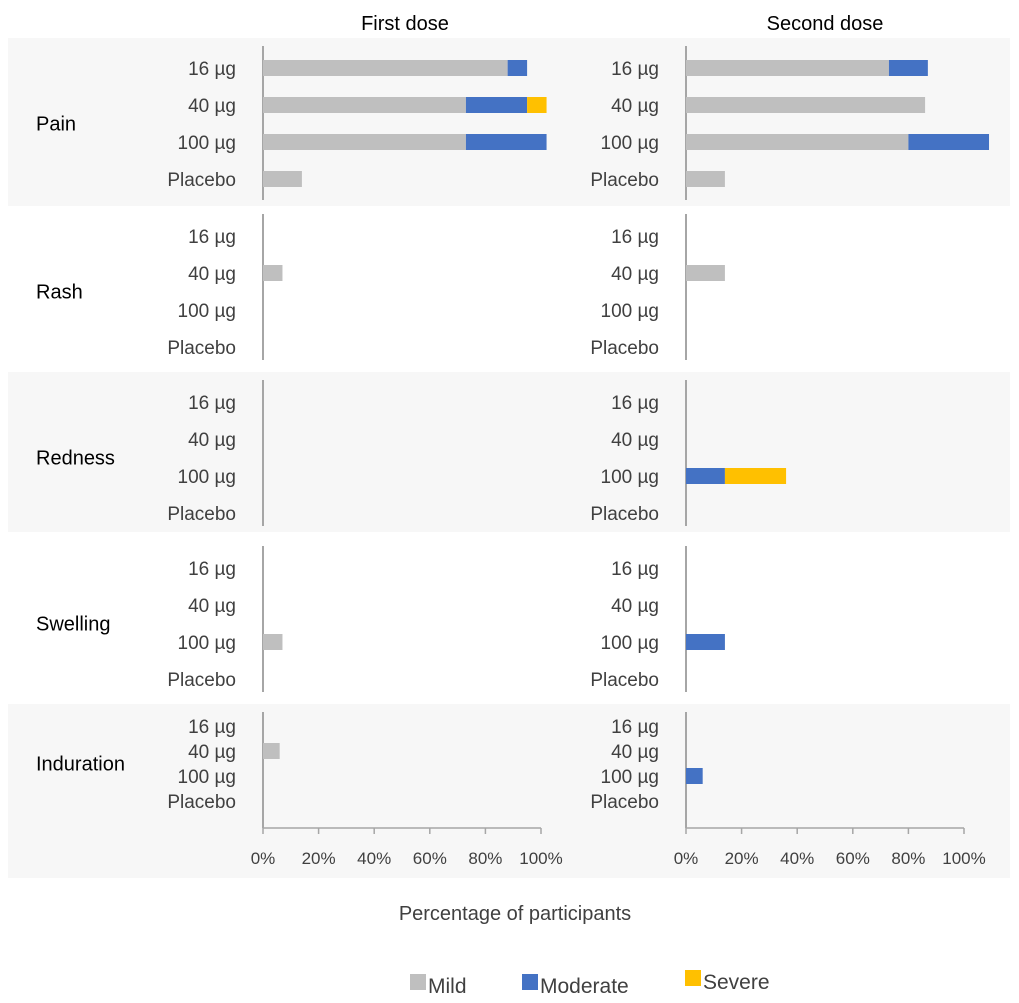 The width and height of the screenshot is (1019, 1003). I want to click on category-label: Redness, so click(75, 459).